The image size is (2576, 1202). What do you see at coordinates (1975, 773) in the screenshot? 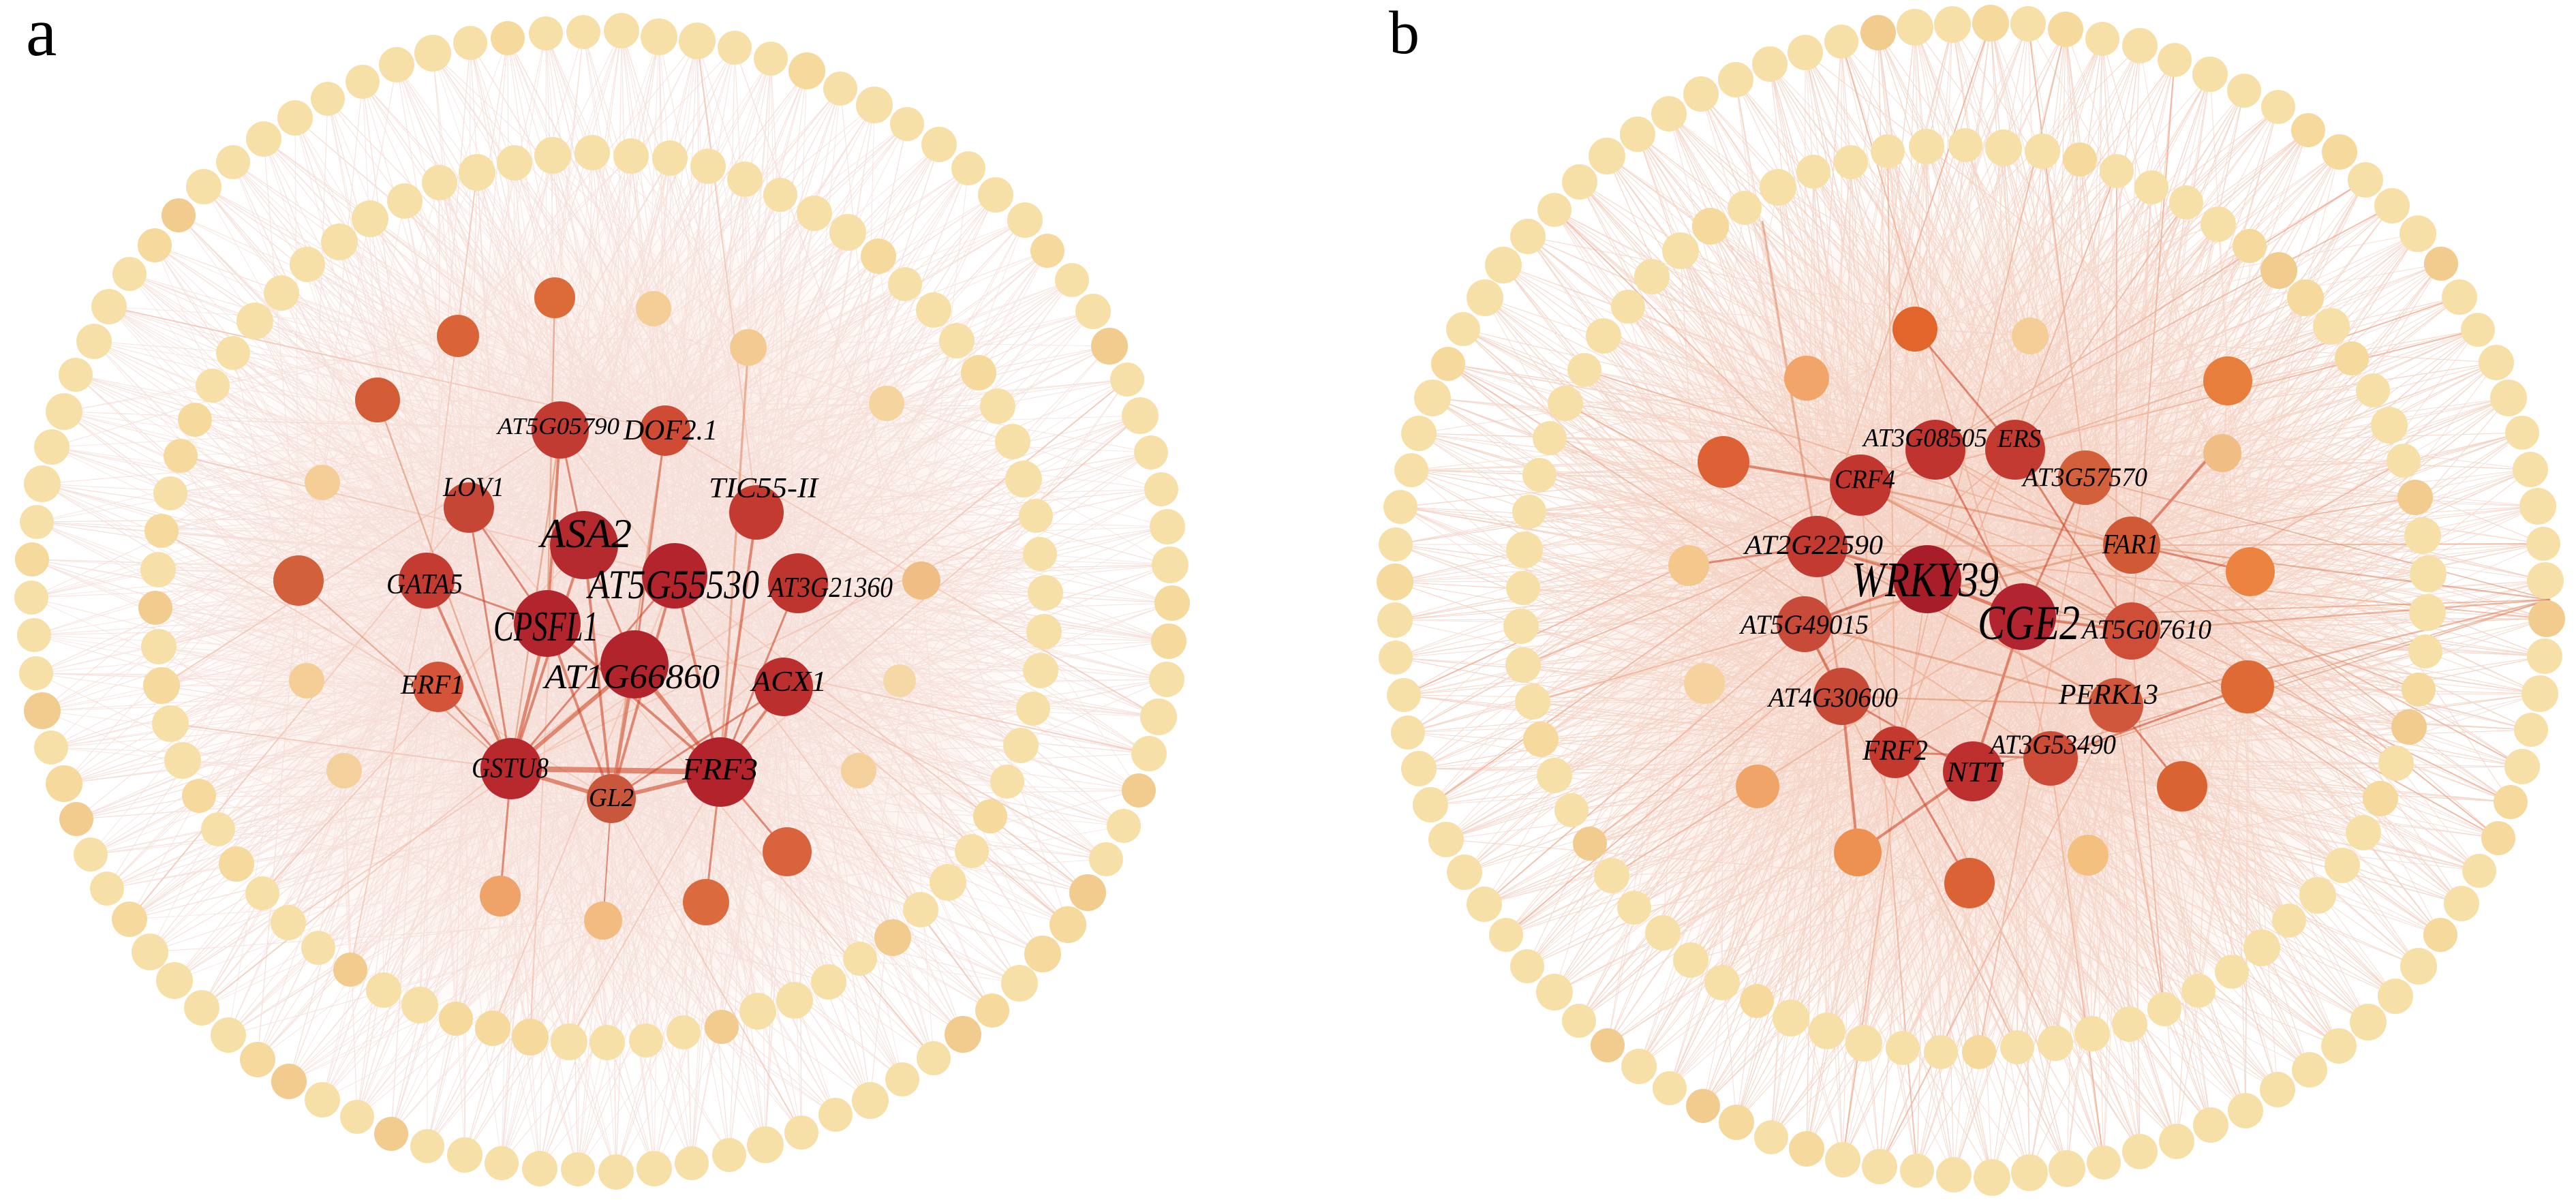
I see `svg-text: NTT` at bounding box center [1975, 773].